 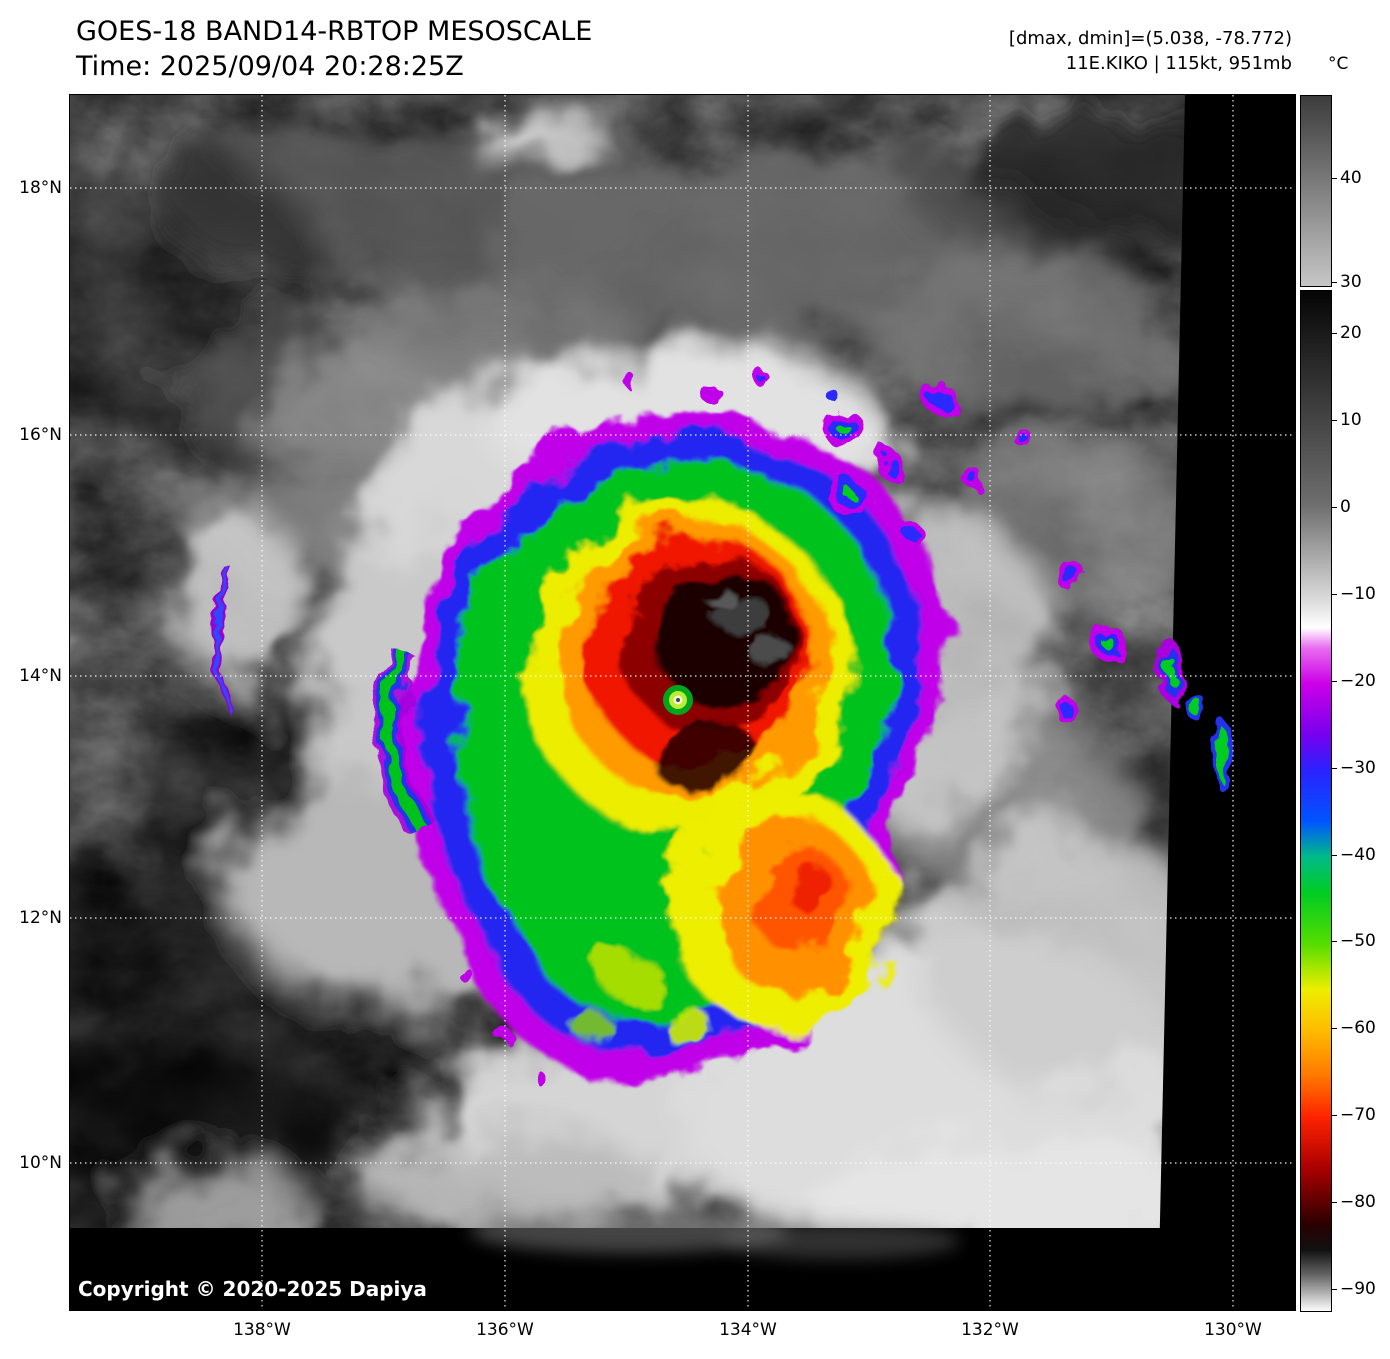 What do you see at coordinates (270, 66) in the screenshot?
I see `time-label: Time: 2025/09/04 20:28:25Z` at bounding box center [270, 66].